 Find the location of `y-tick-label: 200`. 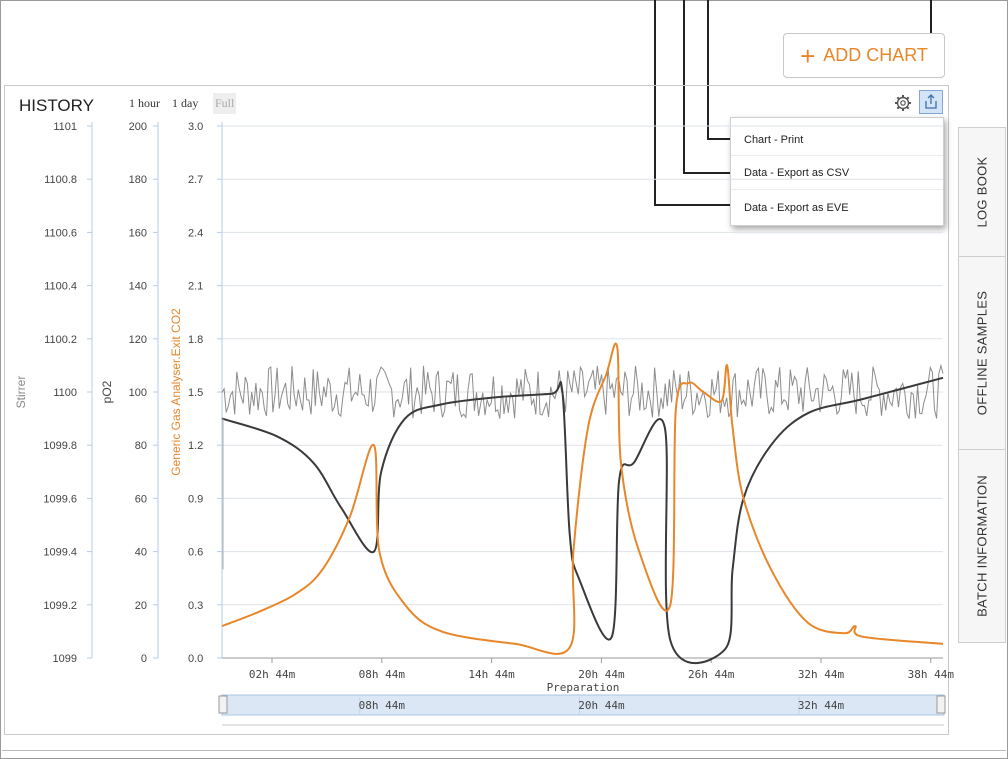

y-tick-label: 200 is located at coordinates (138, 127).